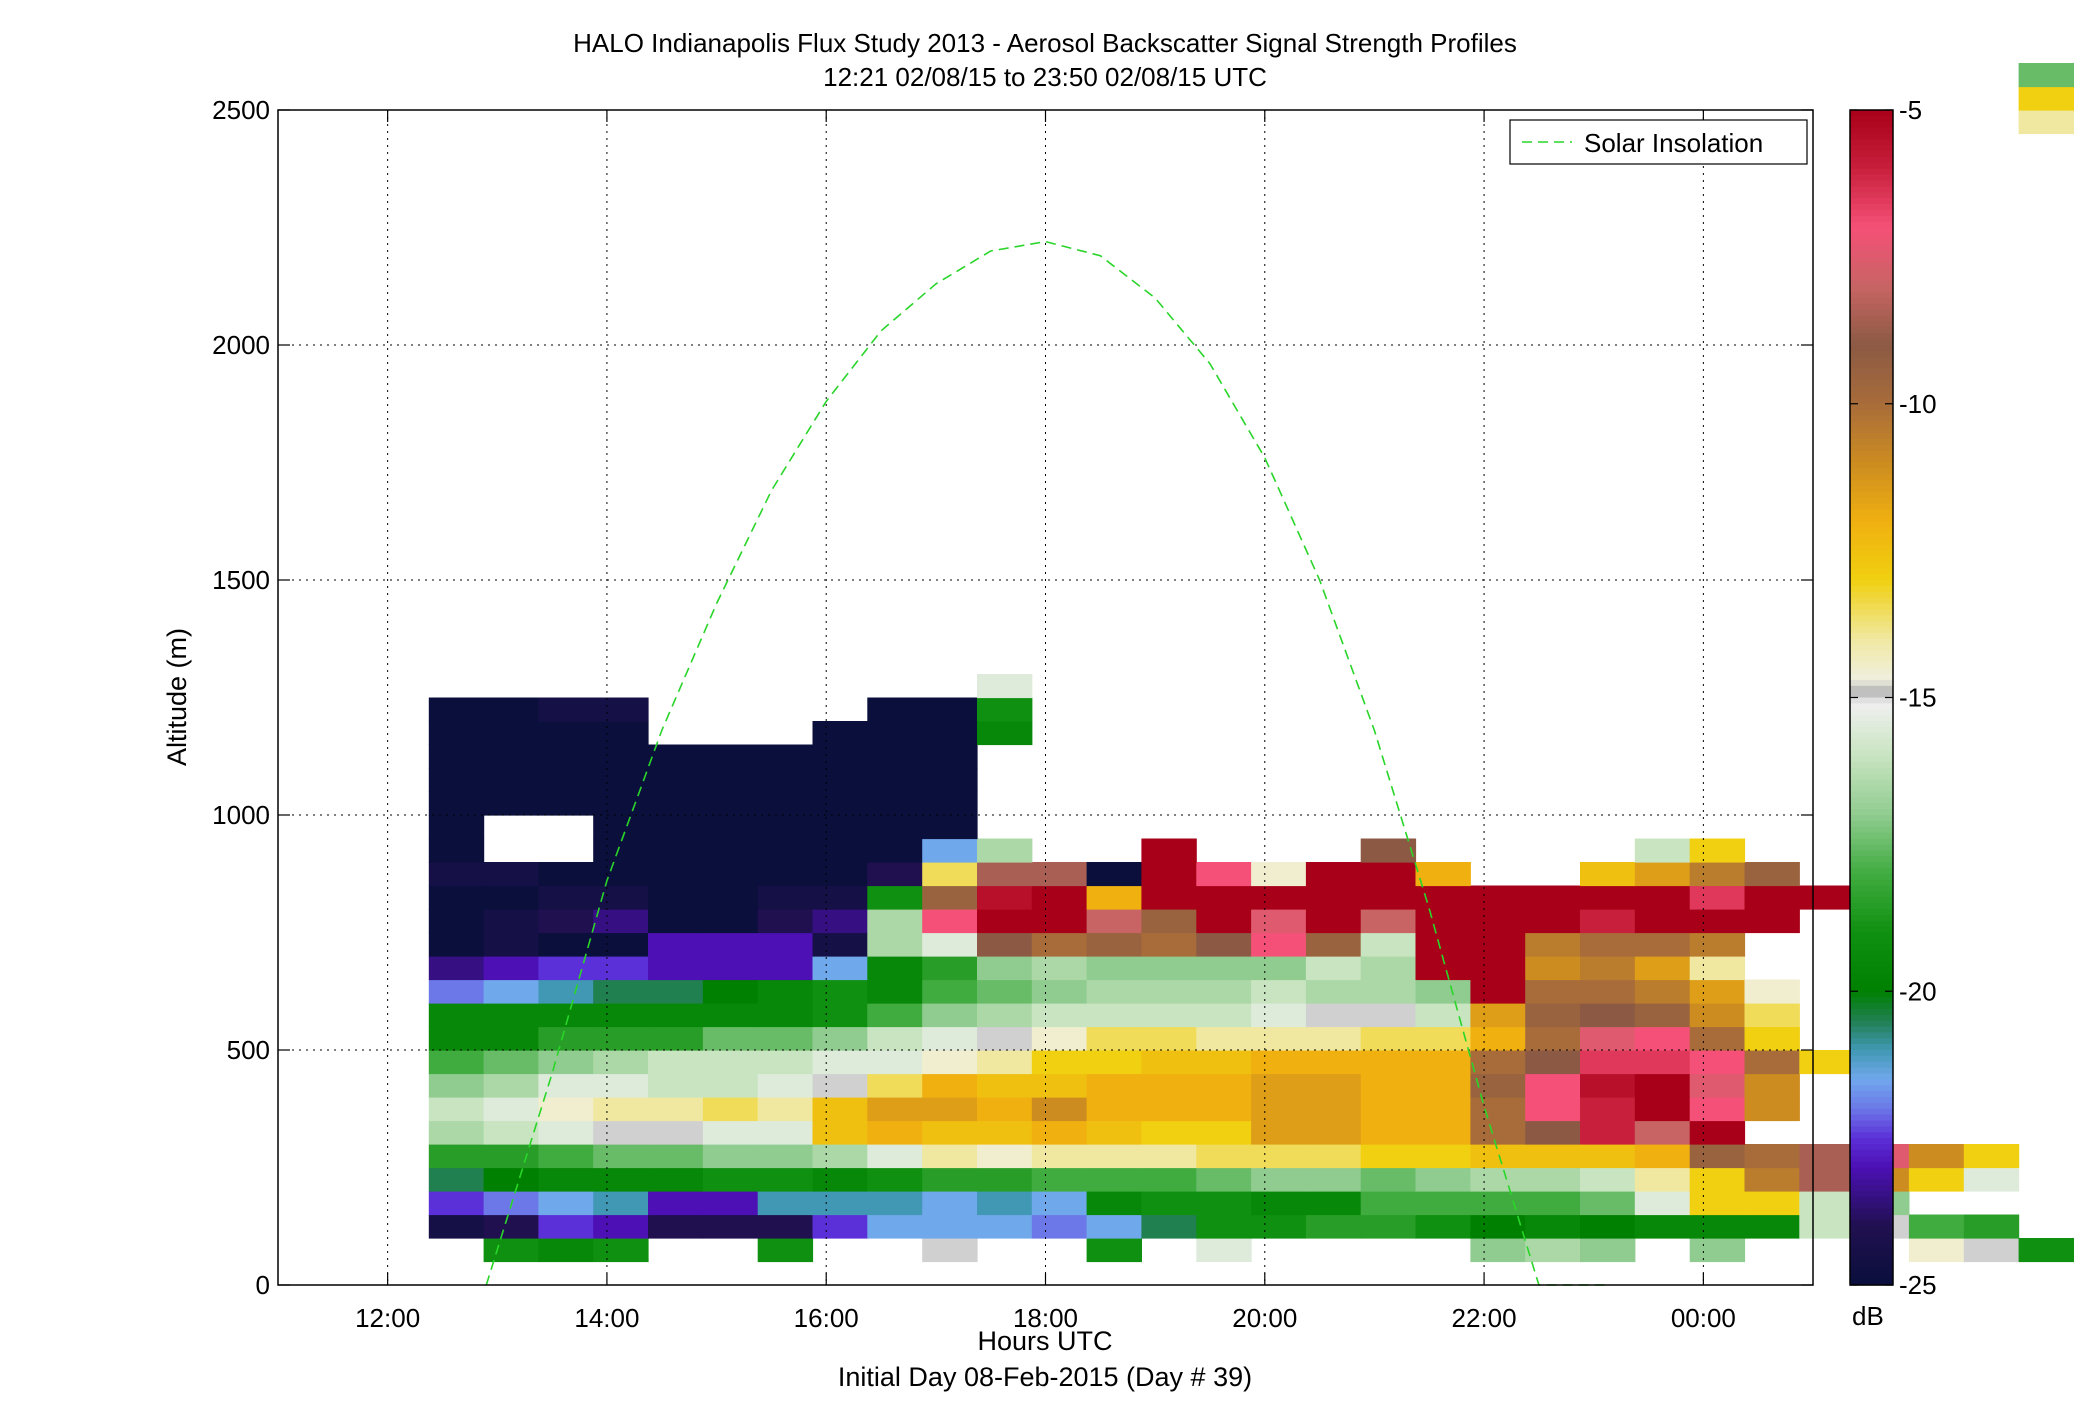  Describe the element at coordinates (1918, 991) in the screenshot. I see `colorbar-tick-label: -20` at that location.